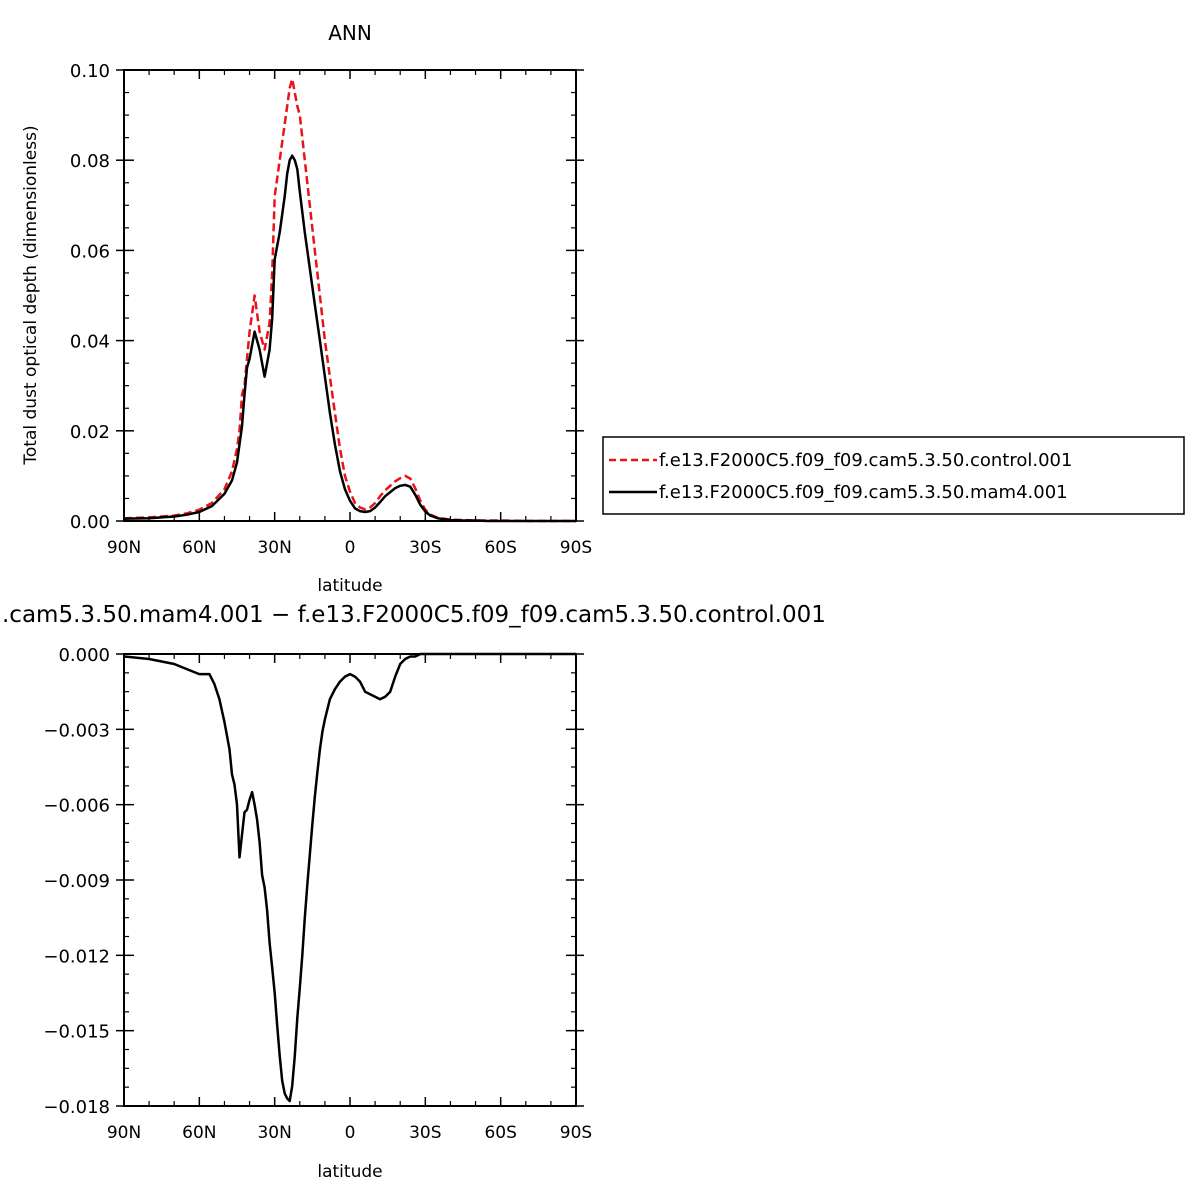 The image size is (1197, 1197). Describe the element at coordinates (90, 161) in the screenshot. I see `p0-y-tick-label: 0.08` at that location.